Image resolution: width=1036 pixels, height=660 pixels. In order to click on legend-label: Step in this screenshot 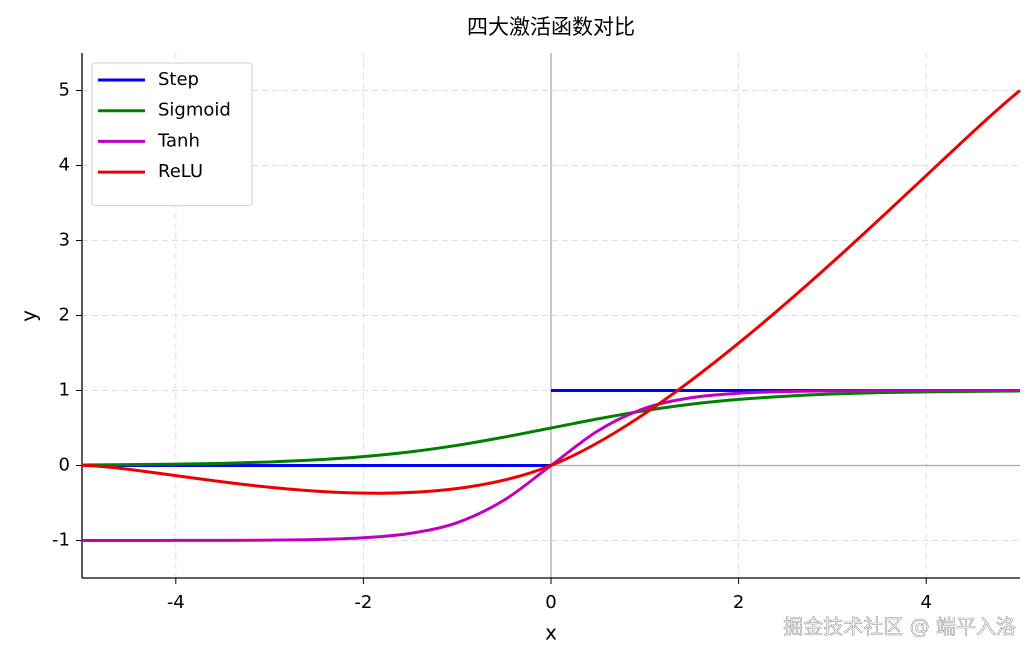, I will do `click(178, 79)`.